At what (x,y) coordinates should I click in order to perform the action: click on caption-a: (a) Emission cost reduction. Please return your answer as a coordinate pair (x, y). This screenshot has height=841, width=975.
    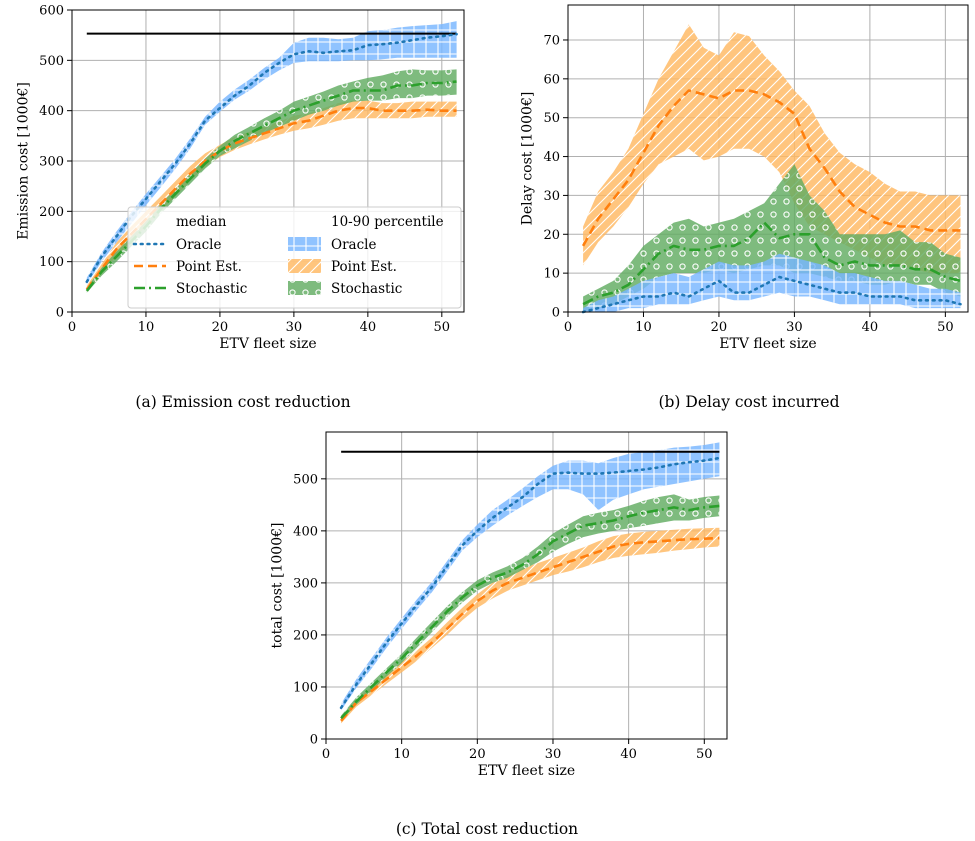
    Looking at the image, I should click on (242, 402).